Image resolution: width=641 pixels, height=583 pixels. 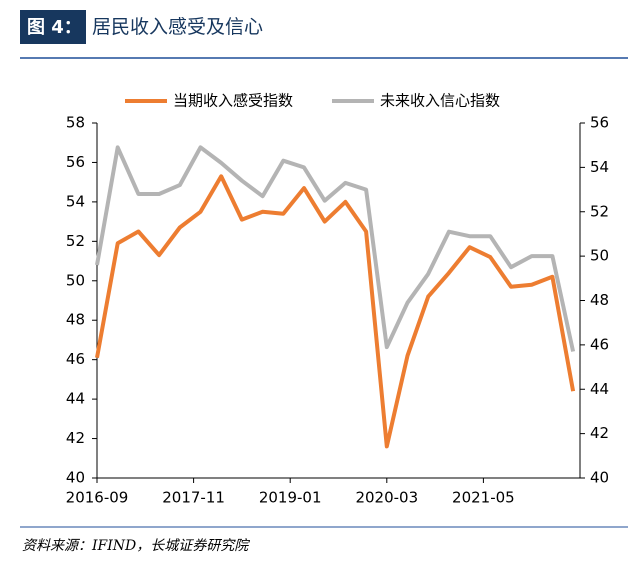 What do you see at coordinates (75, 320) in the screenshot?
I see `y-tick-label: 48` at bounding box center [75, 320].